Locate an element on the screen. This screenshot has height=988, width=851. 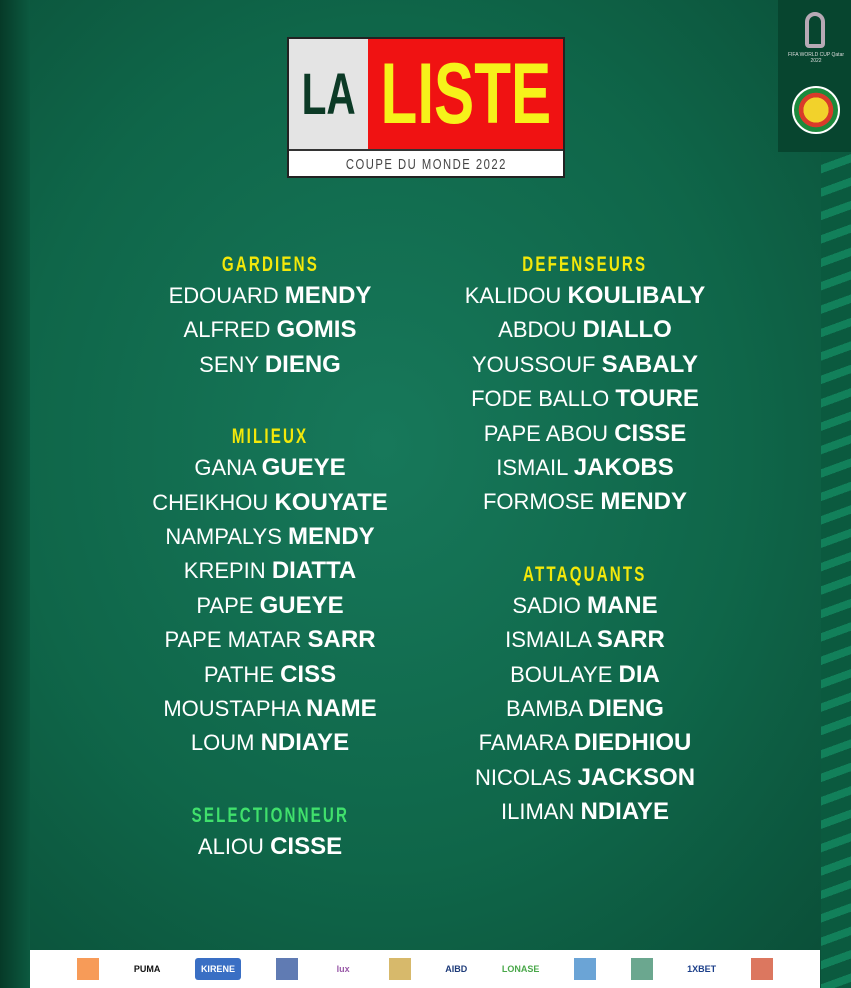
player-last-name: DIENG is located at coordinates (302, 364).